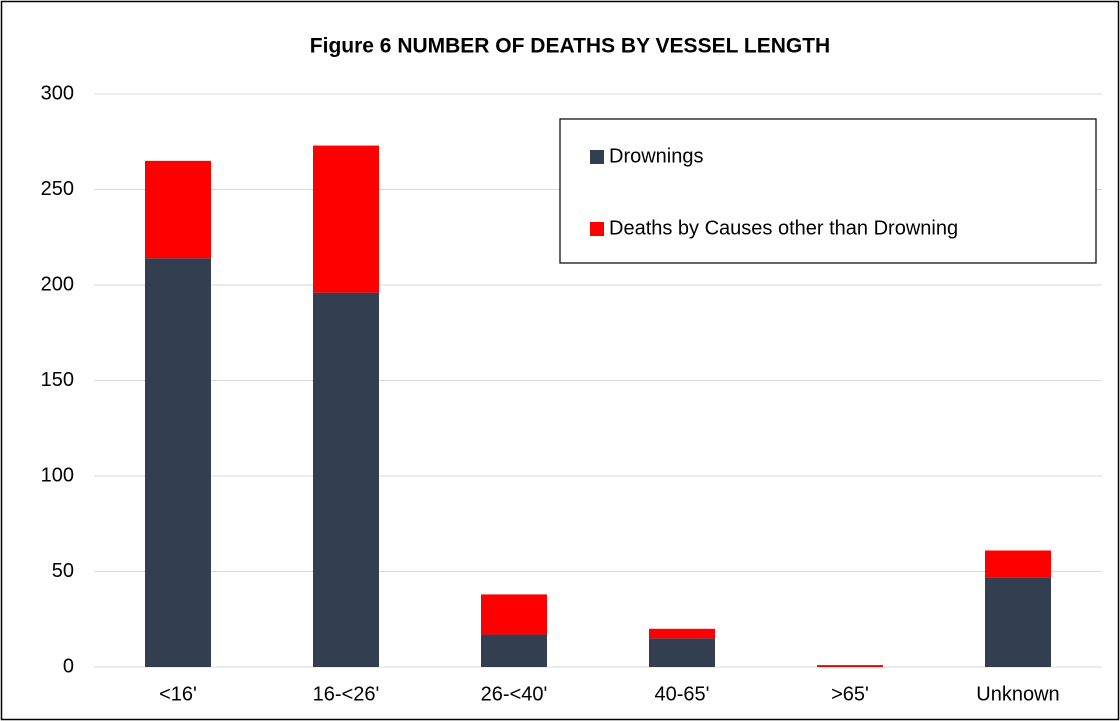 This screenshot has width=1120, height=721. Describe the element at coordinates (346, 694) in the screenshot. I see `x-tick-label: 16-<26'` at that location.